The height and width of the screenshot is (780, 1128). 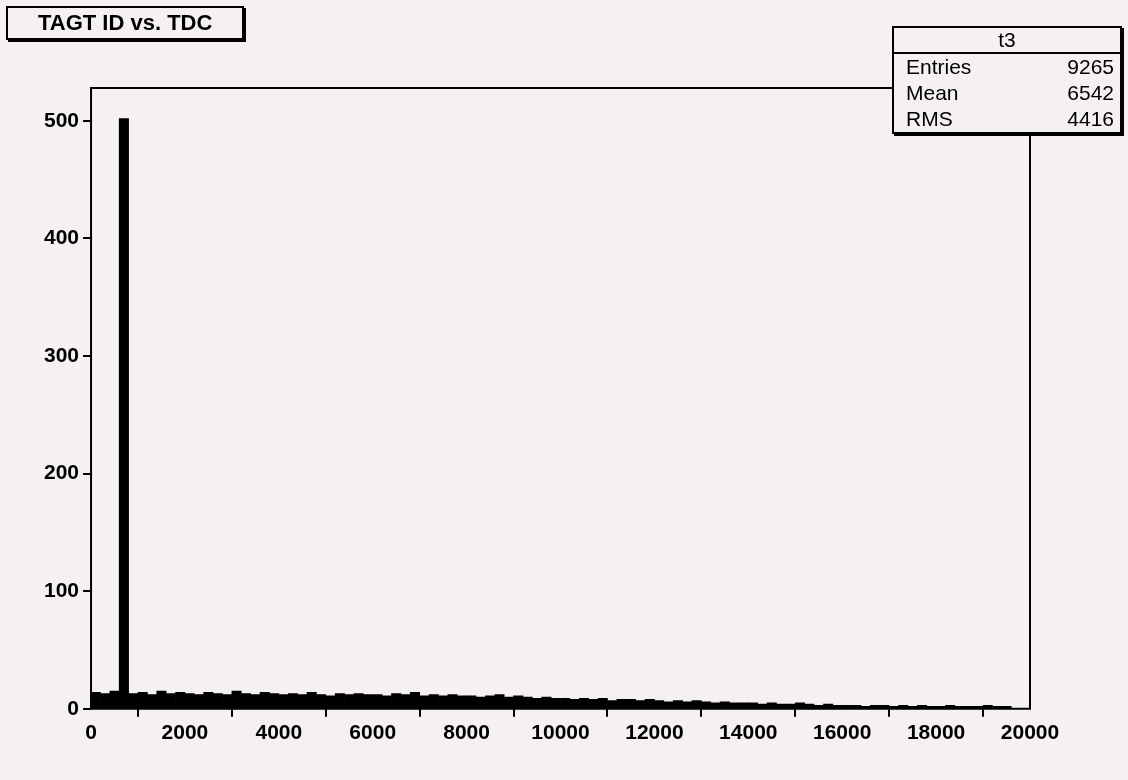 What do you see at coordinates (1007, 41) in the screenshot?
I see `text: t3` at bounding box center [1007, 41].